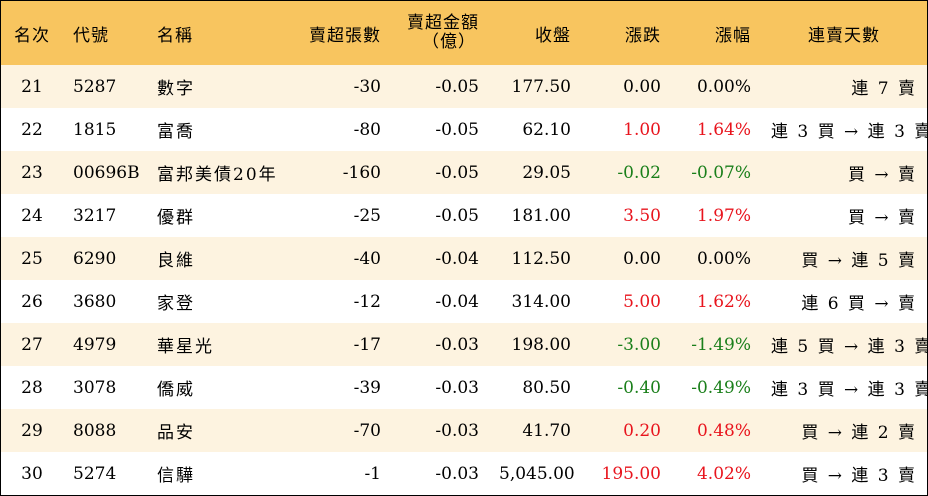 The width and height of the screenshot is (928, 496). What do you see at coordinates (449, 42) in the screenshot?
I see `header-sell-amount-line2: （億）` at bounding box center [449, 42].